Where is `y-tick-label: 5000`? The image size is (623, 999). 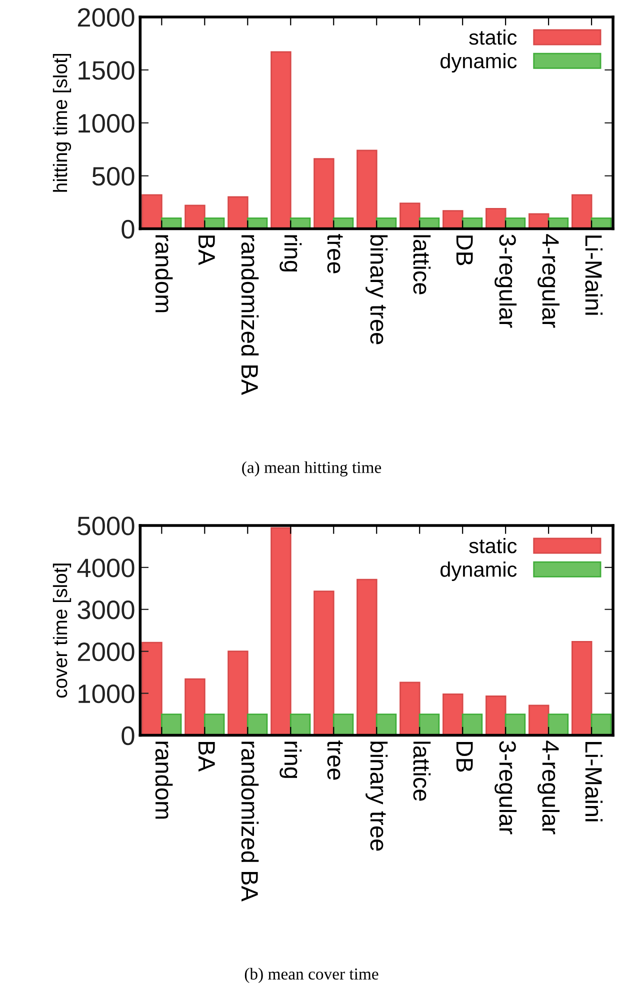 y-tick-label: 5000 is located at coordinates (106, 526).